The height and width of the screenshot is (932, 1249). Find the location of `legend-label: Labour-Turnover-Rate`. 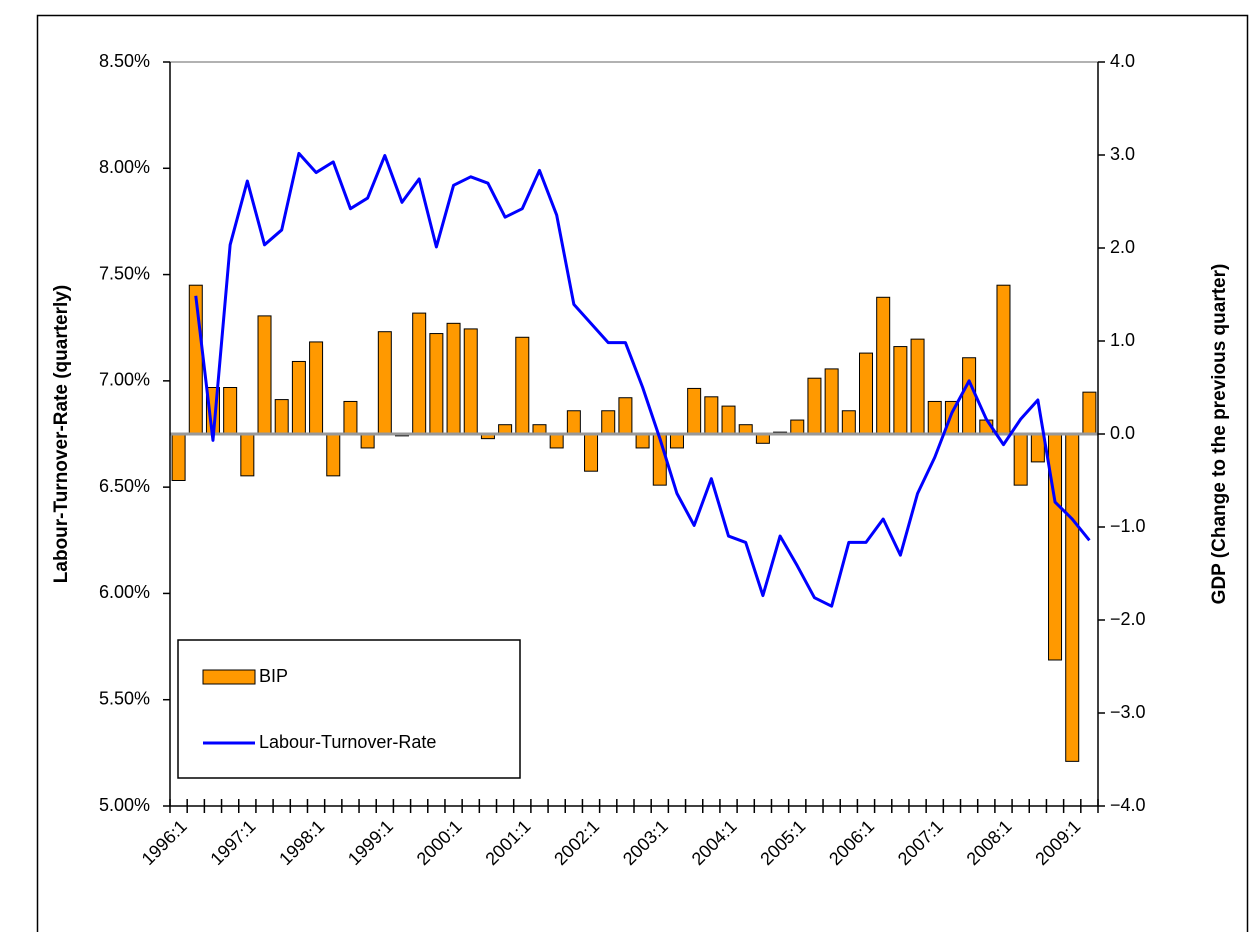

legend-label: Labour-Turnover-Rate is located at coordinates (347, 742).